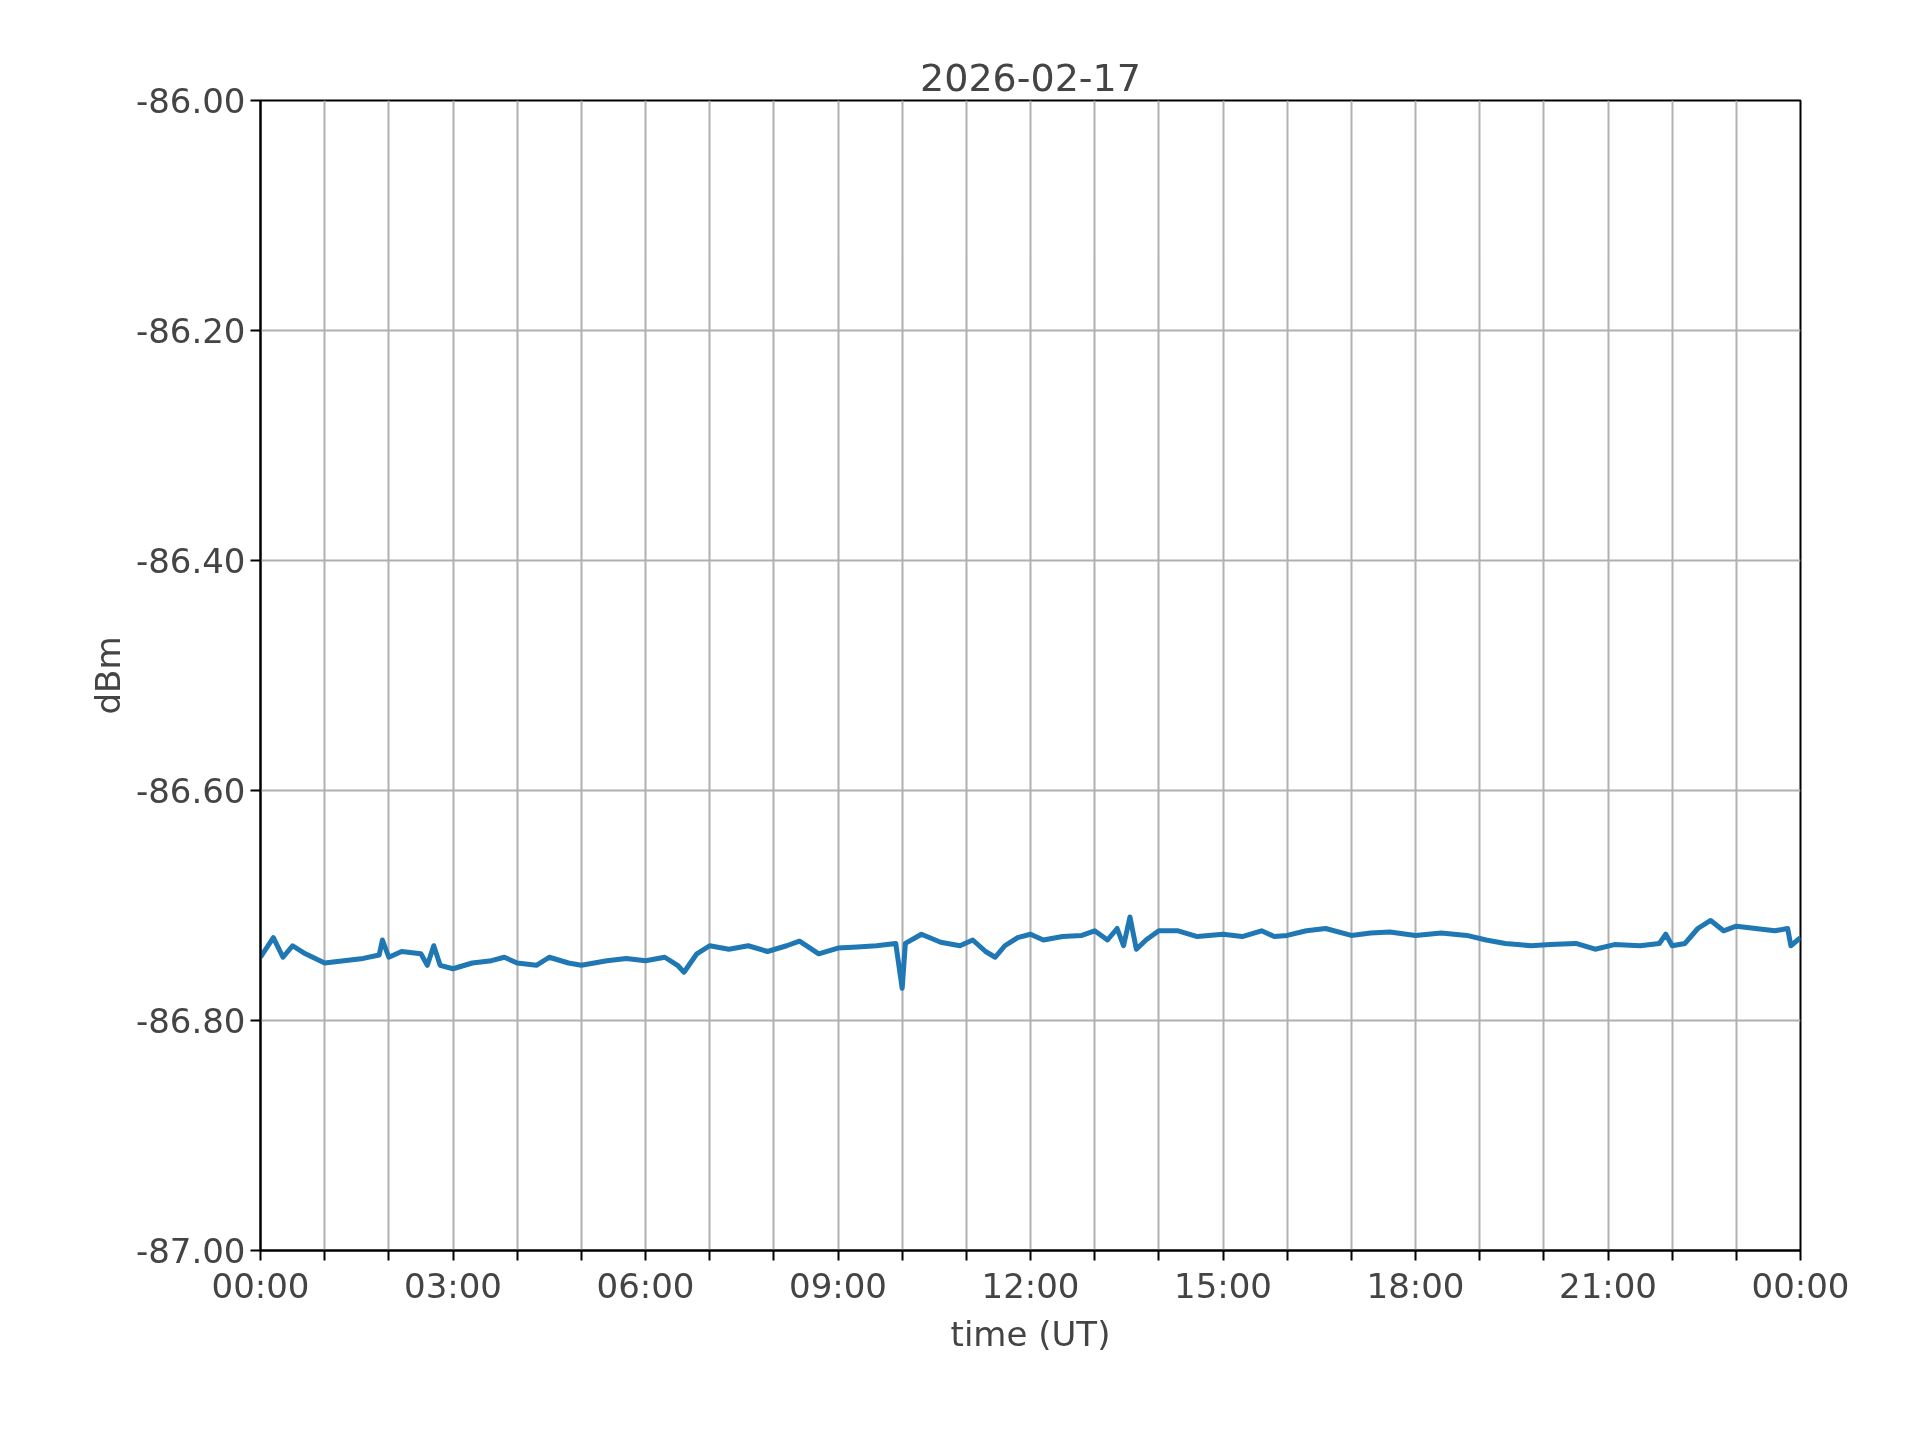 This screenshot has height=1440, width=1920. I want to click on x-tick-label: 03:00, so click(453, 1285).